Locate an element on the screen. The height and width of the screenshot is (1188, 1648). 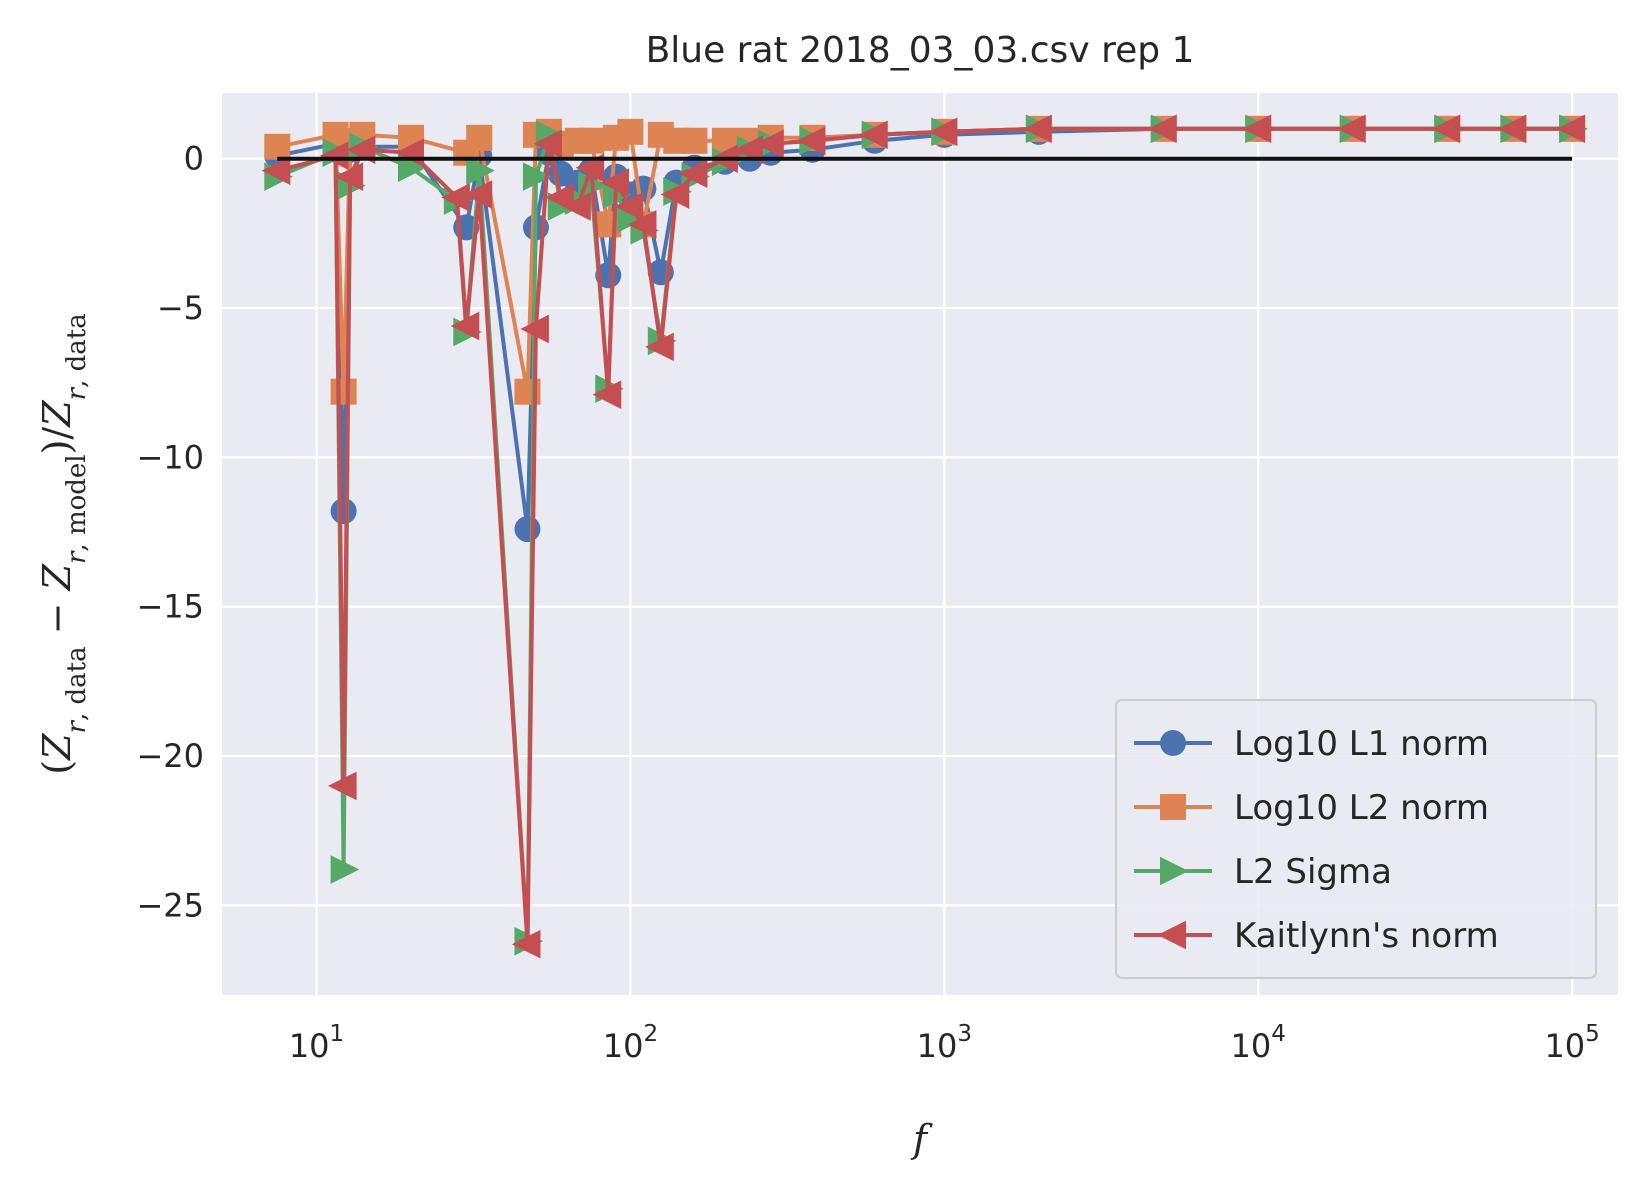
legend-frame is located at coordinates (1356, 839).